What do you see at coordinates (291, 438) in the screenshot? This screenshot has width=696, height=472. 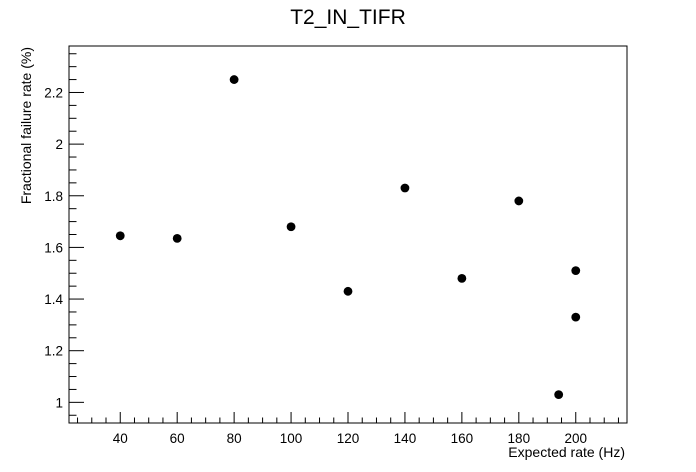 I see `x-tick-label: 100` at bounding box center [291, 438].